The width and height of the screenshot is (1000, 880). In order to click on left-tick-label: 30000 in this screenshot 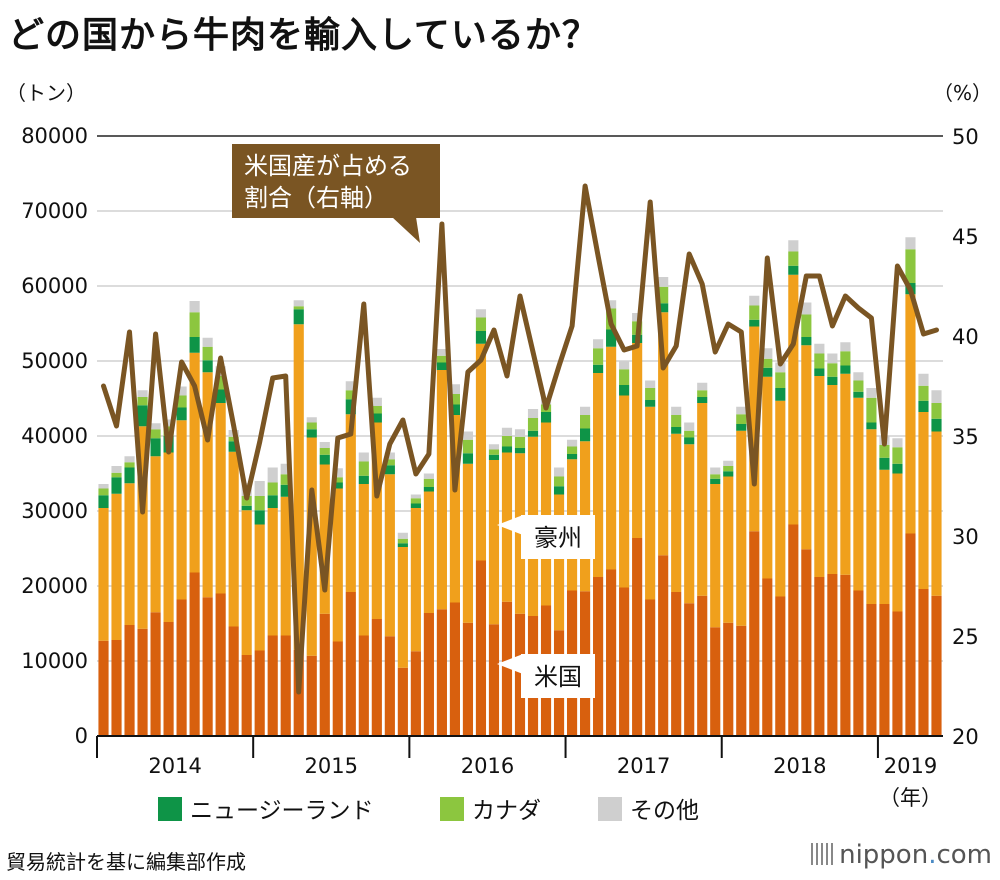, I will do `click(54, 511)`.